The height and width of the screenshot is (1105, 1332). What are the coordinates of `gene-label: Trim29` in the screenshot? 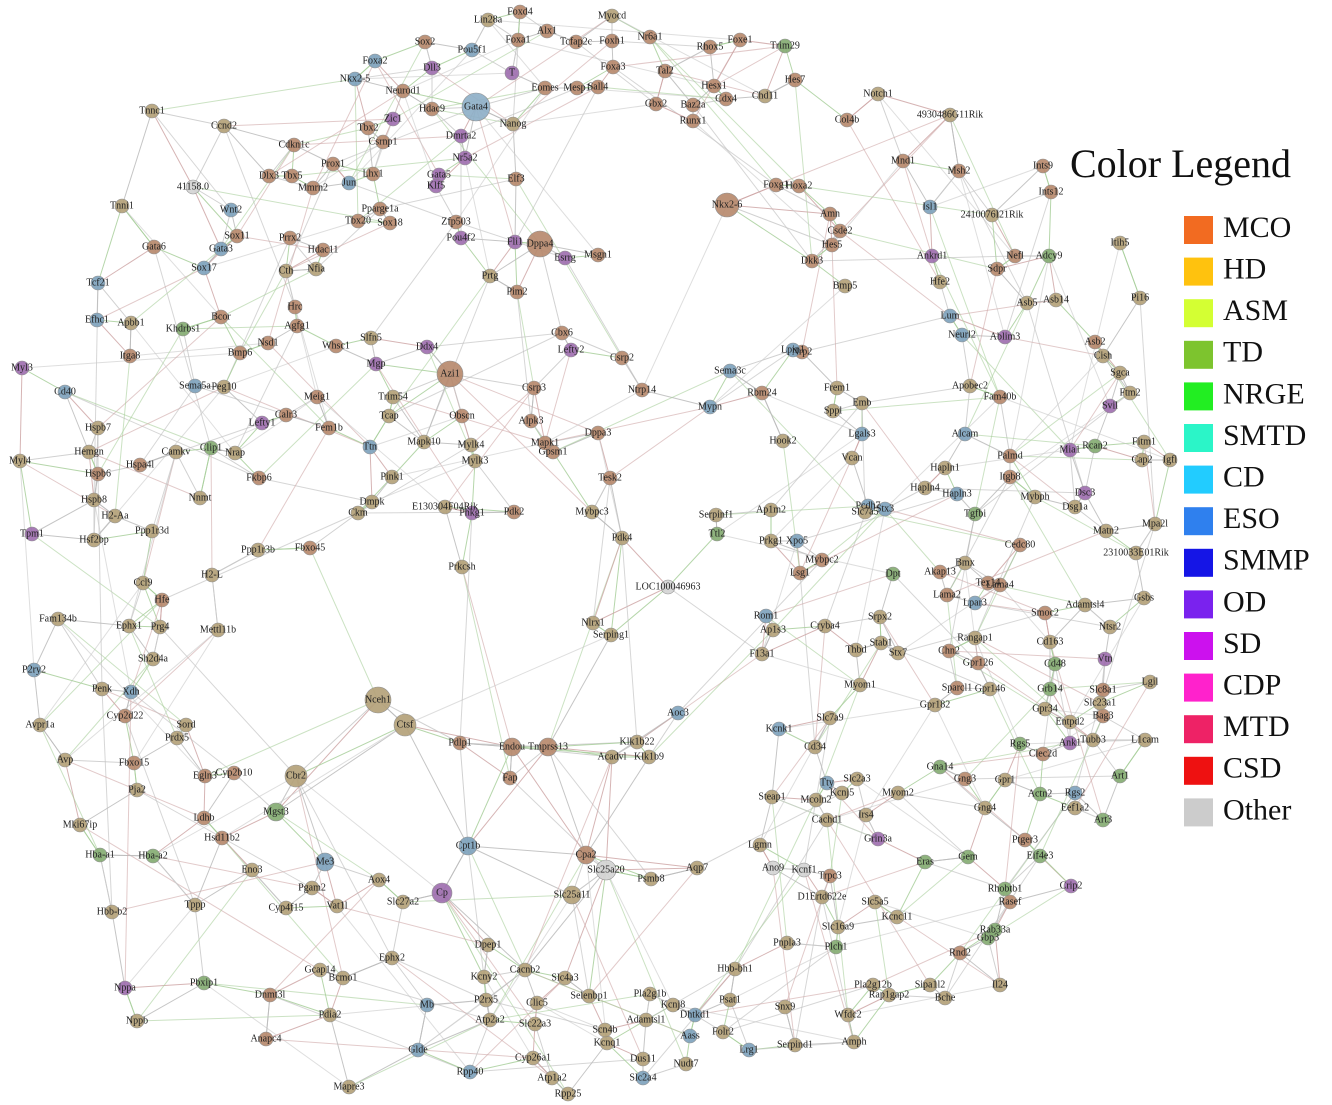 It's located at (785, 45).